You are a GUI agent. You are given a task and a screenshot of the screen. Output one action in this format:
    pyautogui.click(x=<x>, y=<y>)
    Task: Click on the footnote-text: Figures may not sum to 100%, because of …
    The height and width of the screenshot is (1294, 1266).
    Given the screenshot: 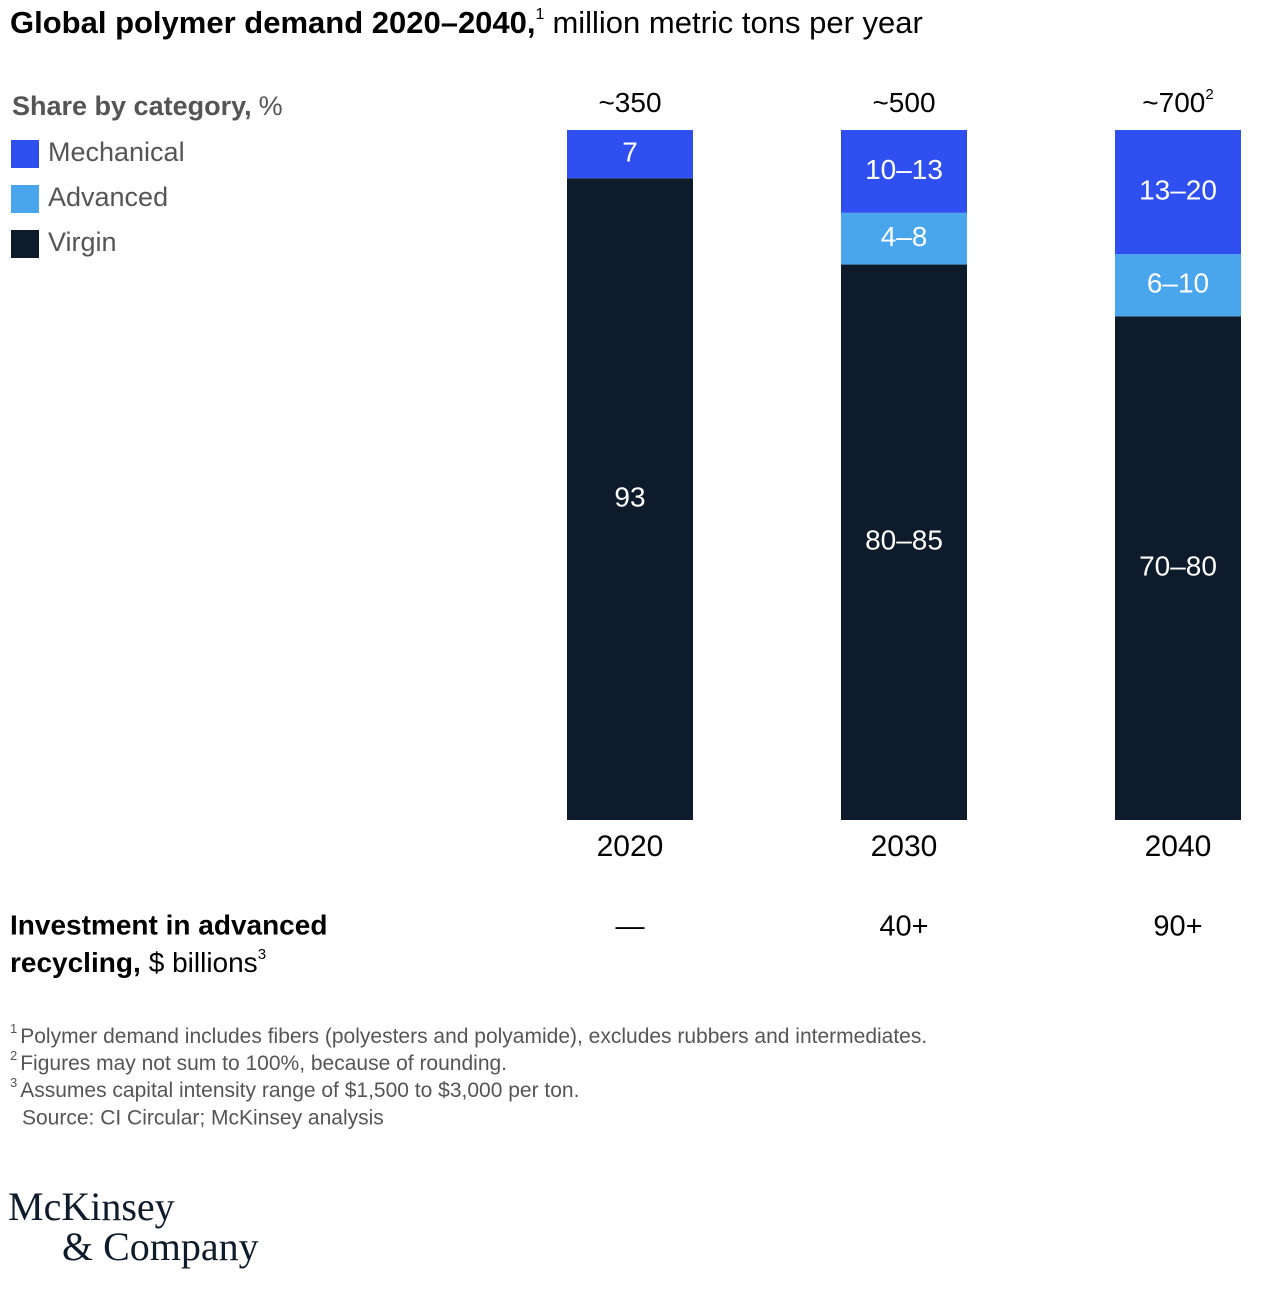 What is the action you would take?
    pyautogui.click(x=263, y=1063)
    